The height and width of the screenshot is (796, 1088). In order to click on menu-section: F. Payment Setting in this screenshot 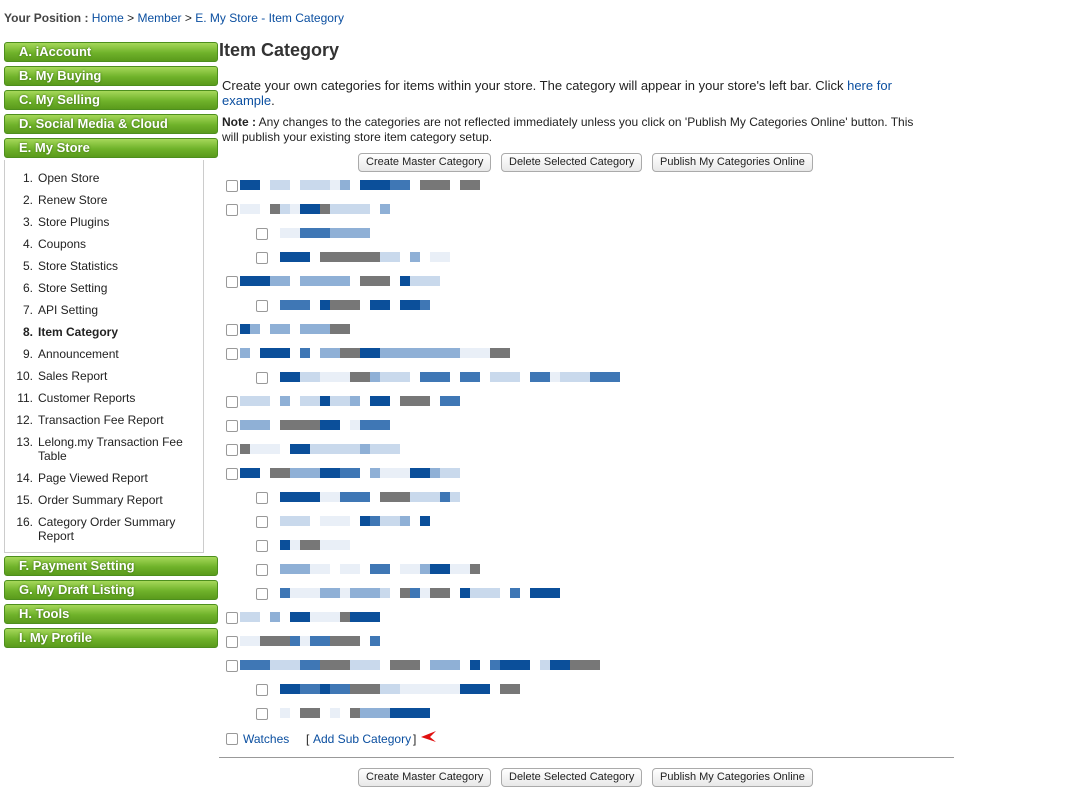, I will do `click(111, 566)`.